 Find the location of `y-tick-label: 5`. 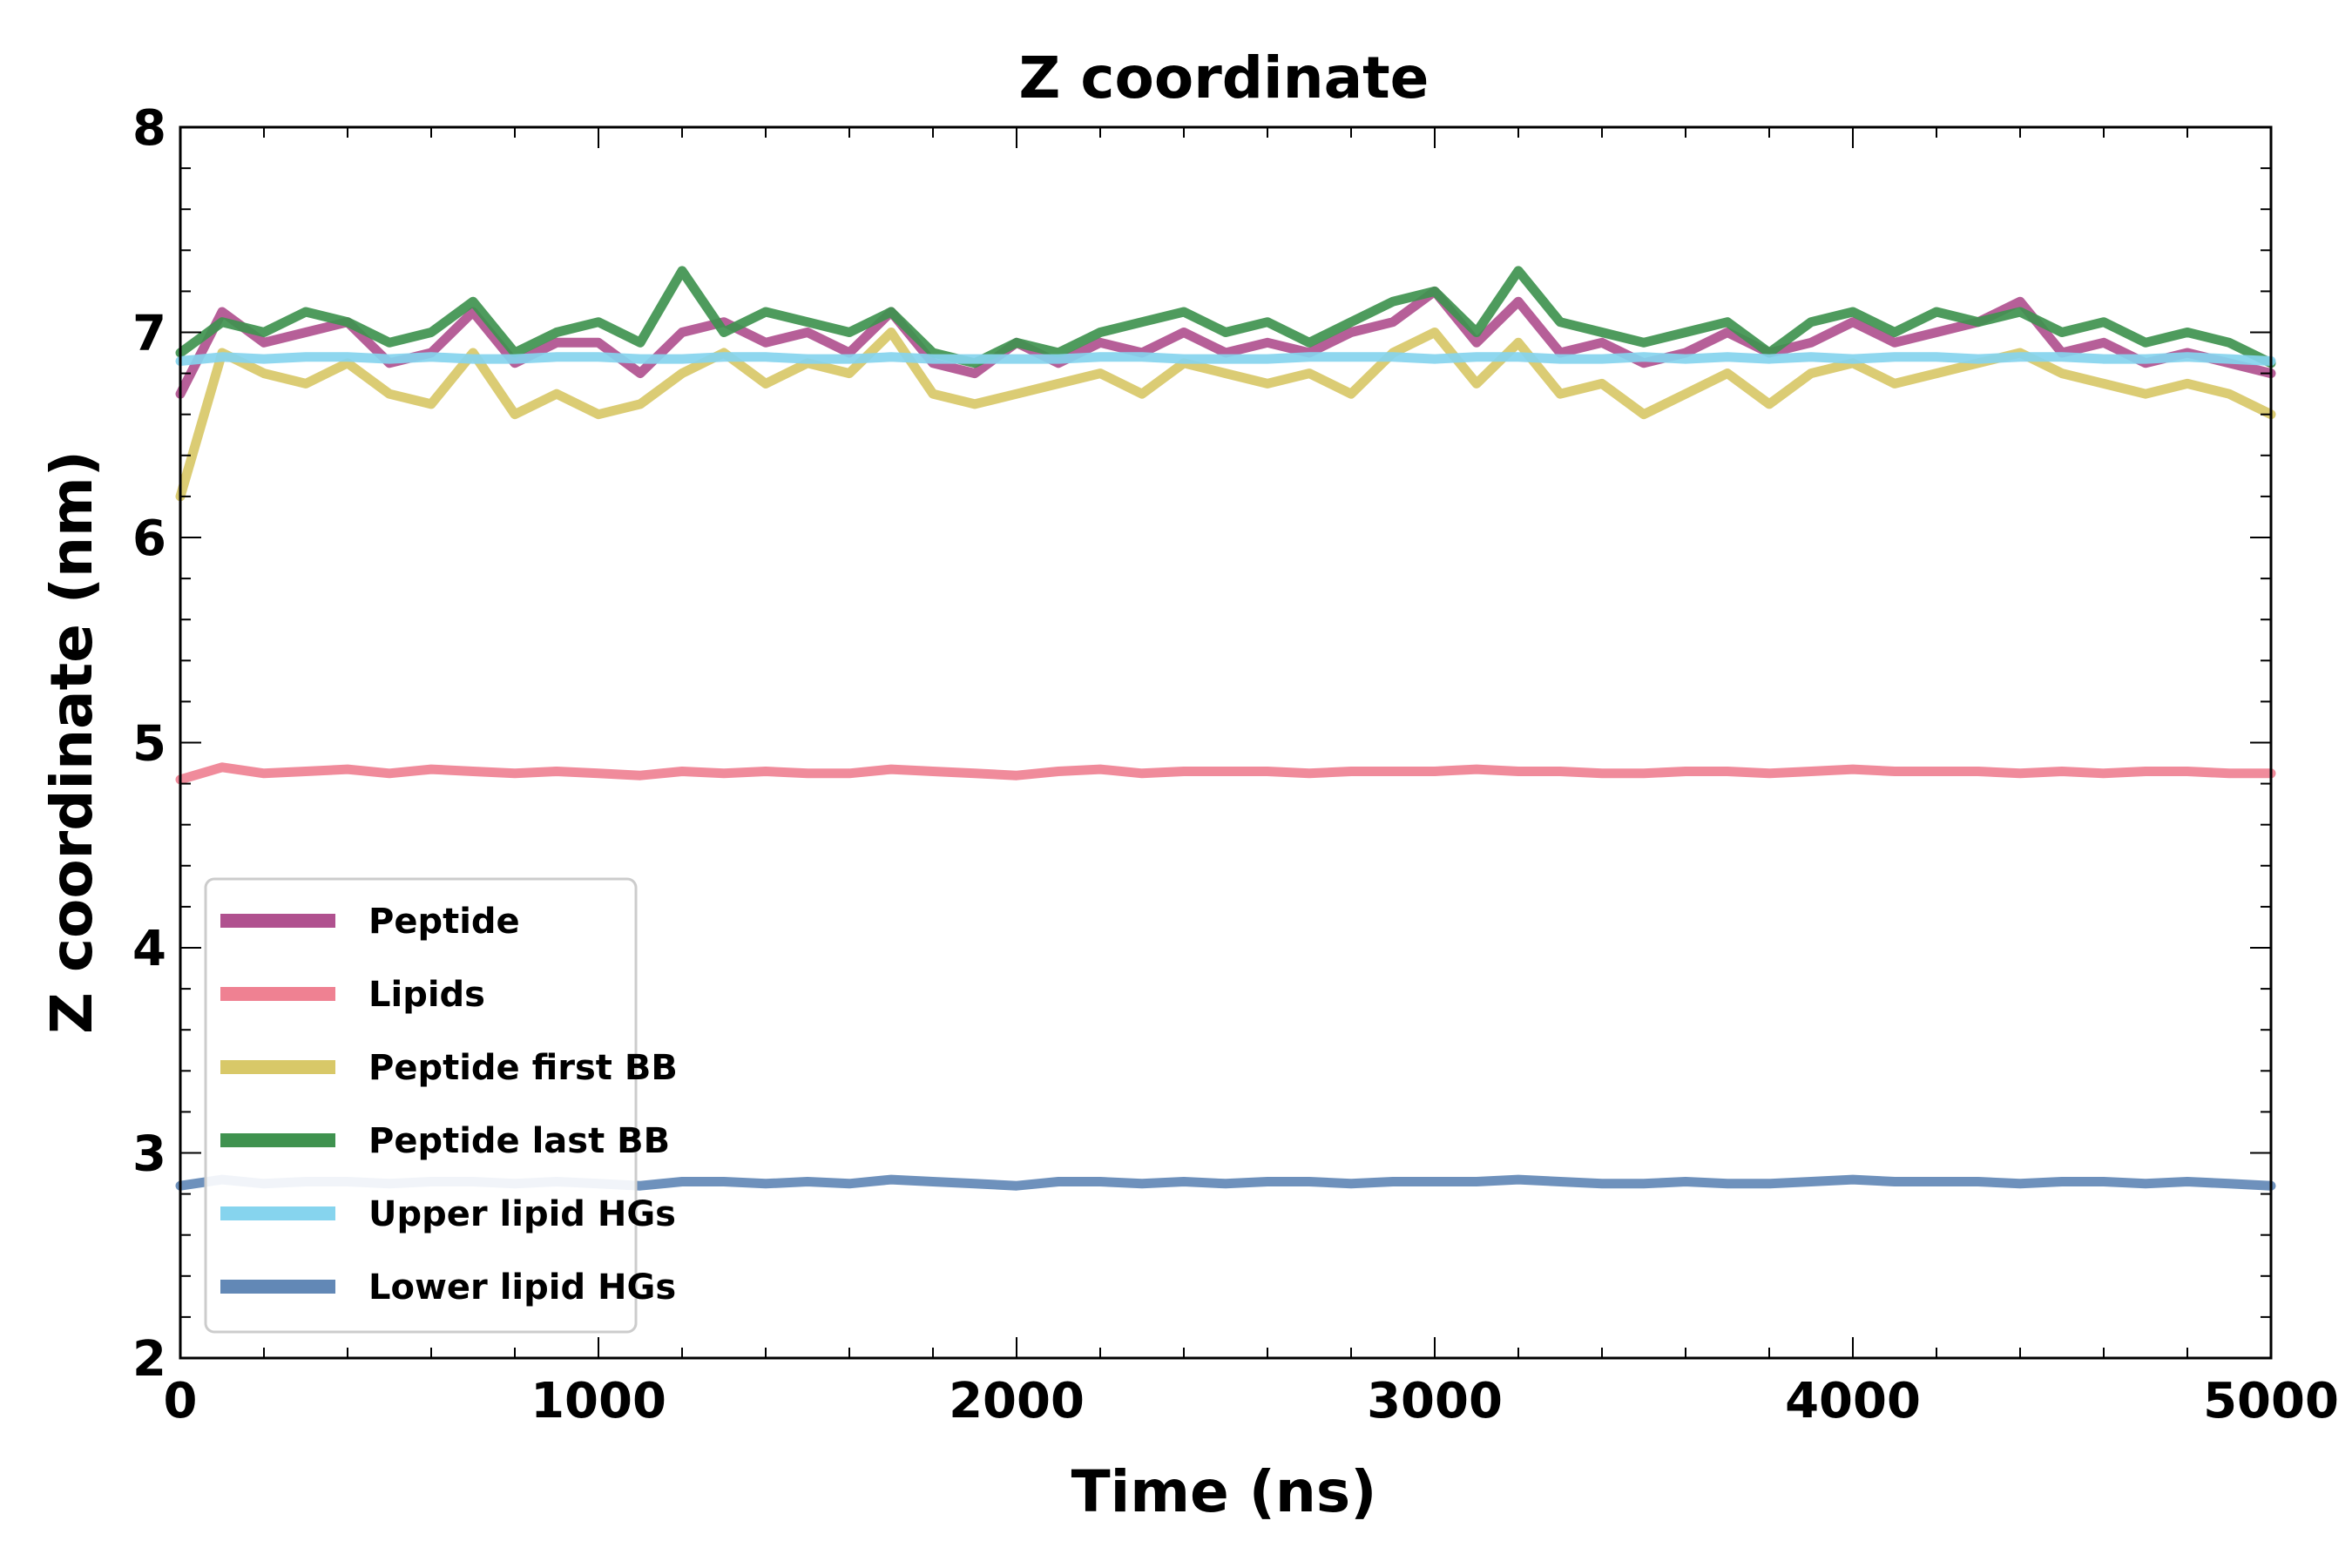

y-tick-label: 5 is located at coordinates (149, 744).